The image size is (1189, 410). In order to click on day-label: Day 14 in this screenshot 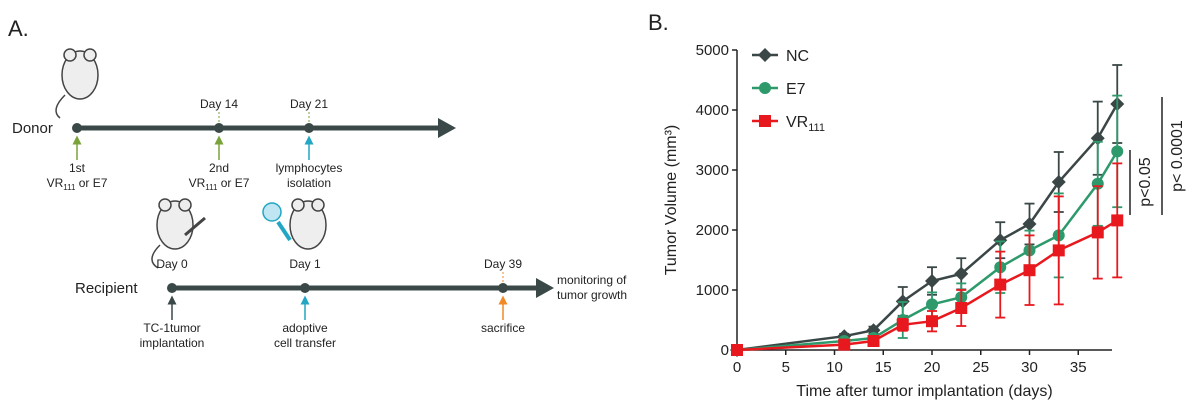, I will do `click(219, 104)`.